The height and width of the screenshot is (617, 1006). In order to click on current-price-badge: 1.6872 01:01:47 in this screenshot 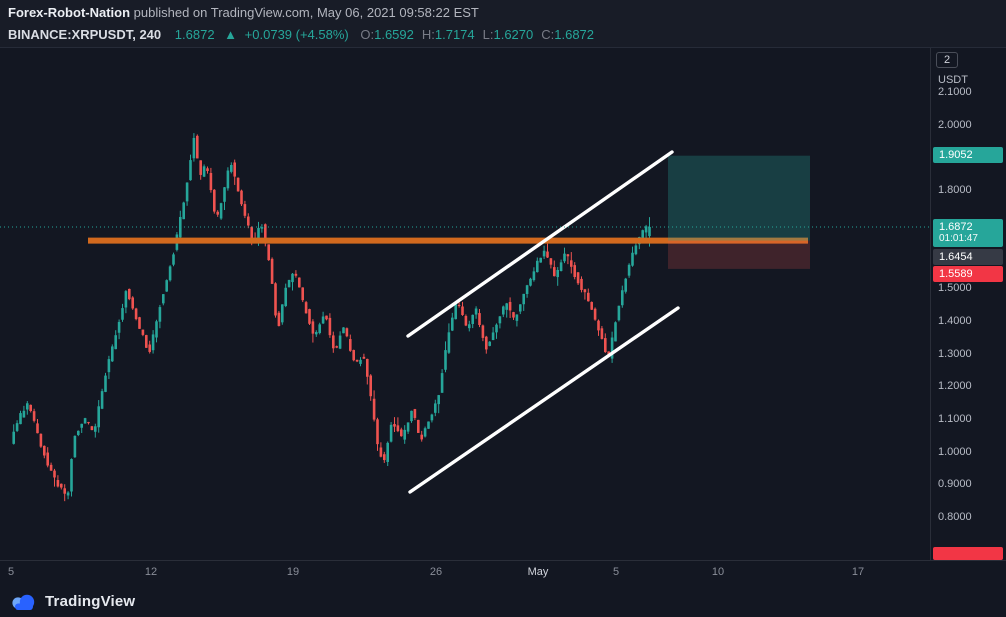, I will do `click(968, 233)`.